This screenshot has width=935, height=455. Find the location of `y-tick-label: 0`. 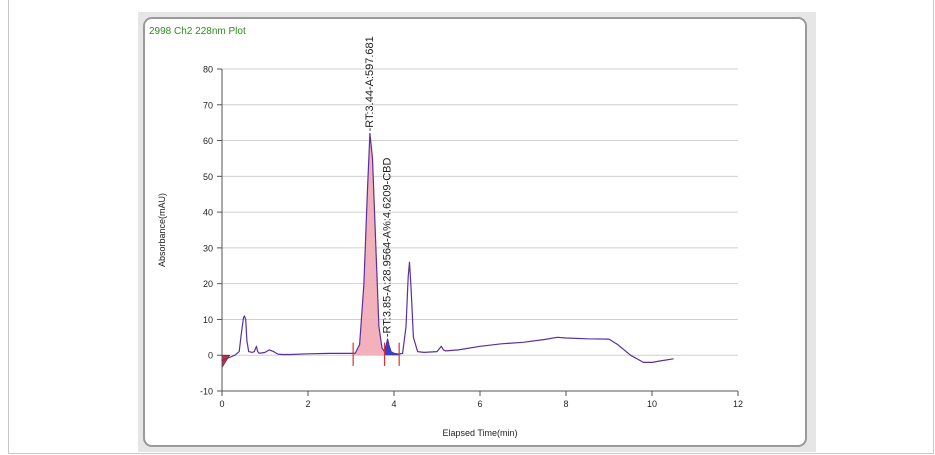

y-tick-label: 0 is located at coordinates (210, 356).